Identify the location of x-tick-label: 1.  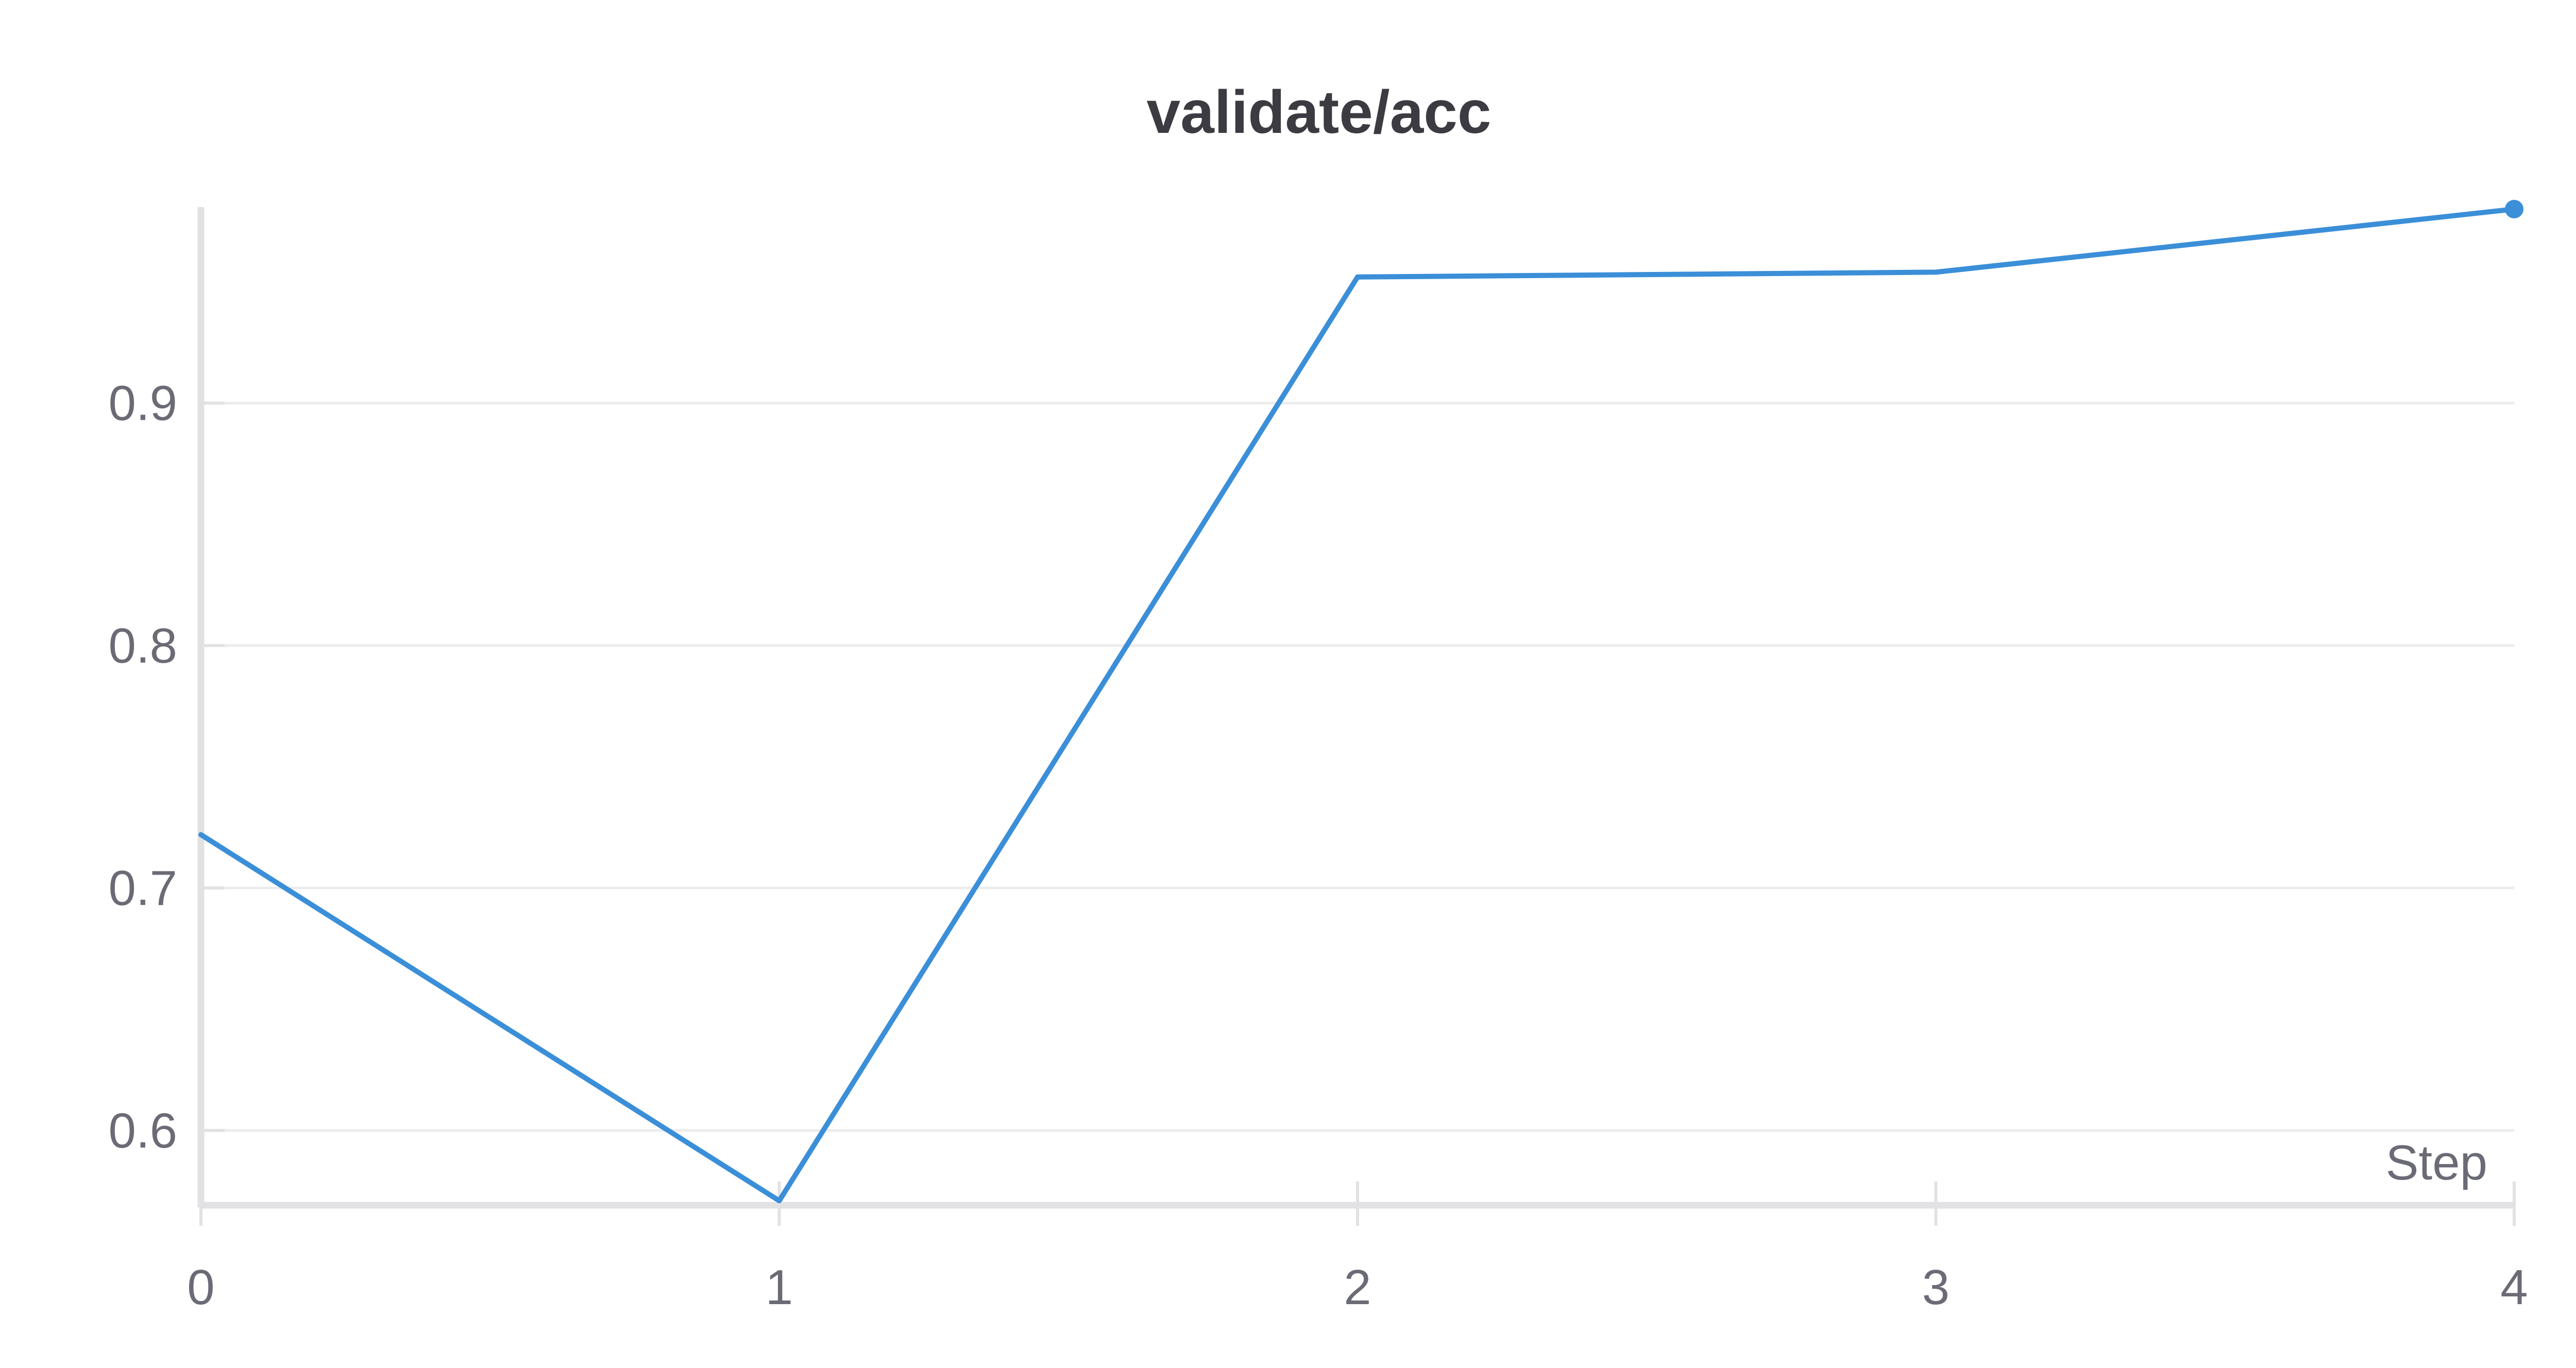
(780, 1287).